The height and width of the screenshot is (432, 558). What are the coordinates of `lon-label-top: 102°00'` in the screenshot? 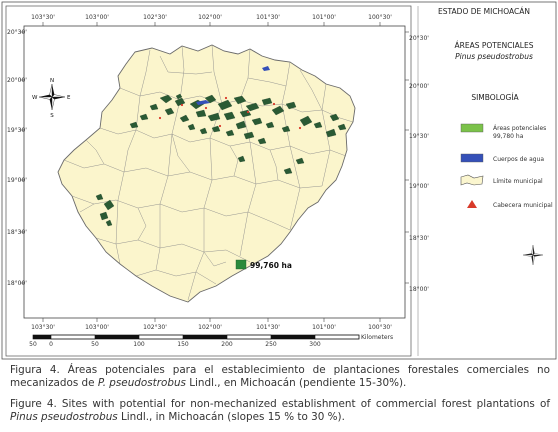 It's located at (210, 17).